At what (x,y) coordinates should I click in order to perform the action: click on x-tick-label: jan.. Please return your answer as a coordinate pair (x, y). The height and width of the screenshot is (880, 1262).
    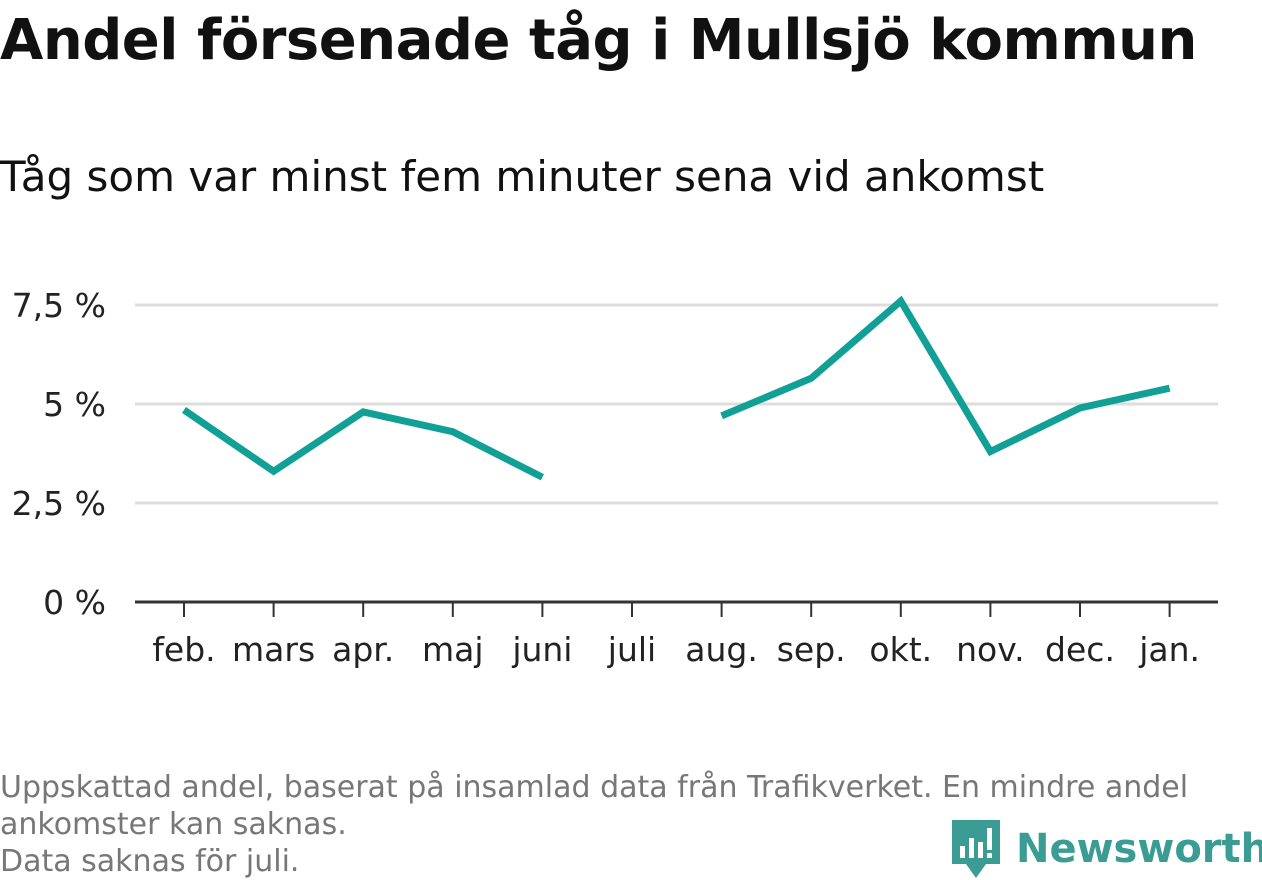
    Looking at the image, I should click on (1169, 649).